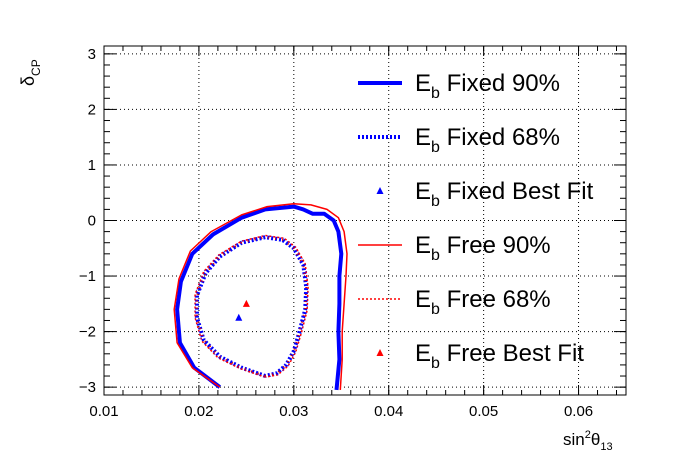  What do you see at coordinates (293, 411) in the screenshot?
I see `x-tick-label: 0.03` at bounding box center [293, 411].